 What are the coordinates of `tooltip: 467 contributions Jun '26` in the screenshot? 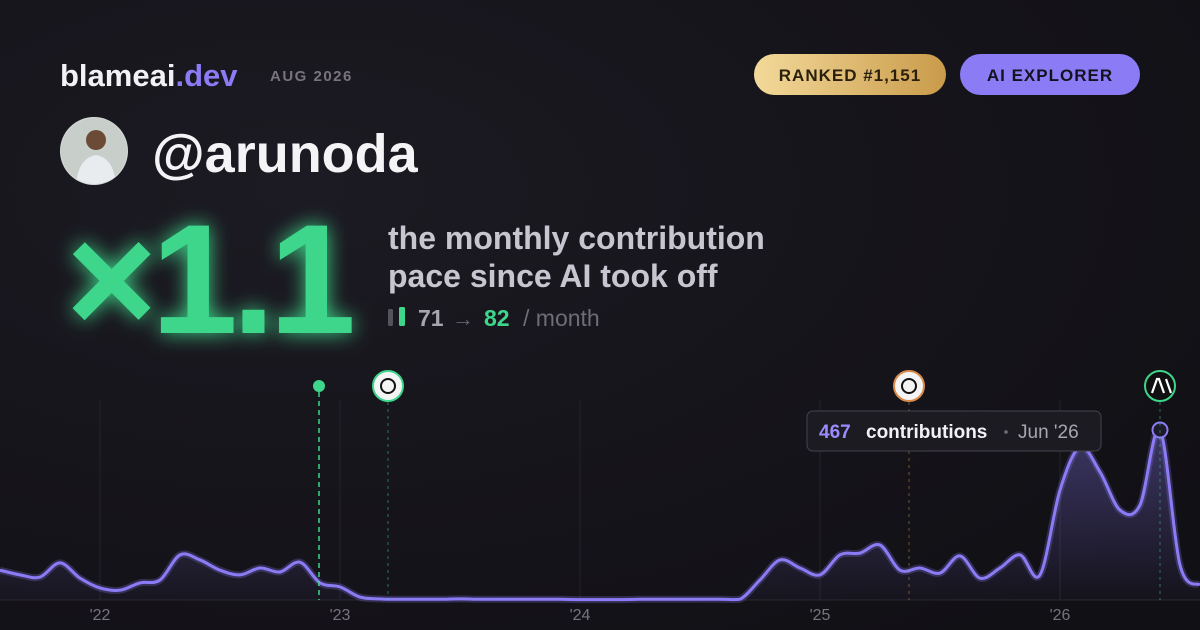 It's located at (954, 431).